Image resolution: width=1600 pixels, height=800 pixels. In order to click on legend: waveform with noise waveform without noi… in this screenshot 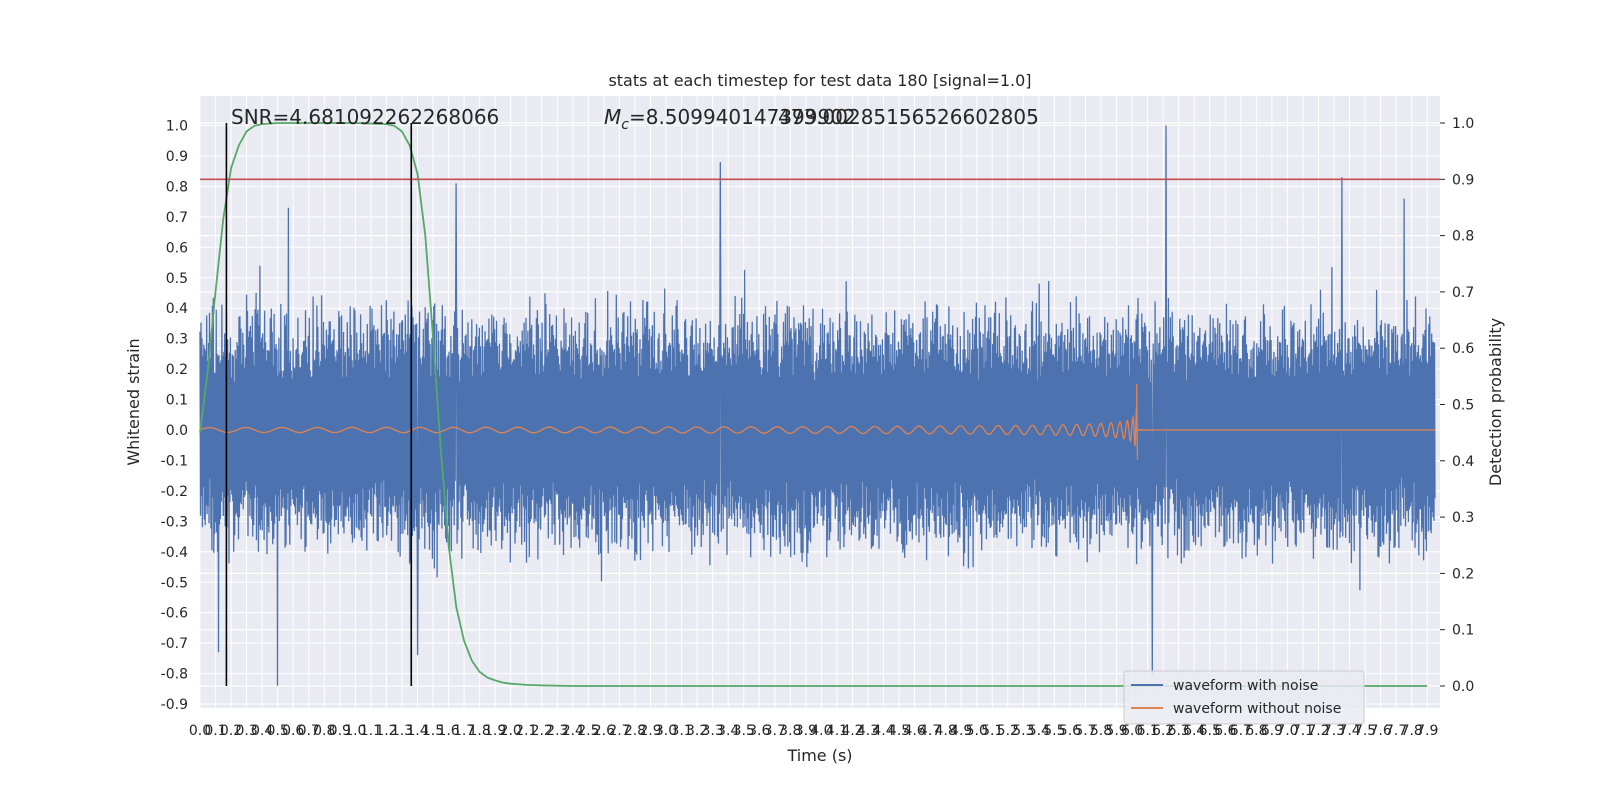, I will do `click(1244, 697)`.